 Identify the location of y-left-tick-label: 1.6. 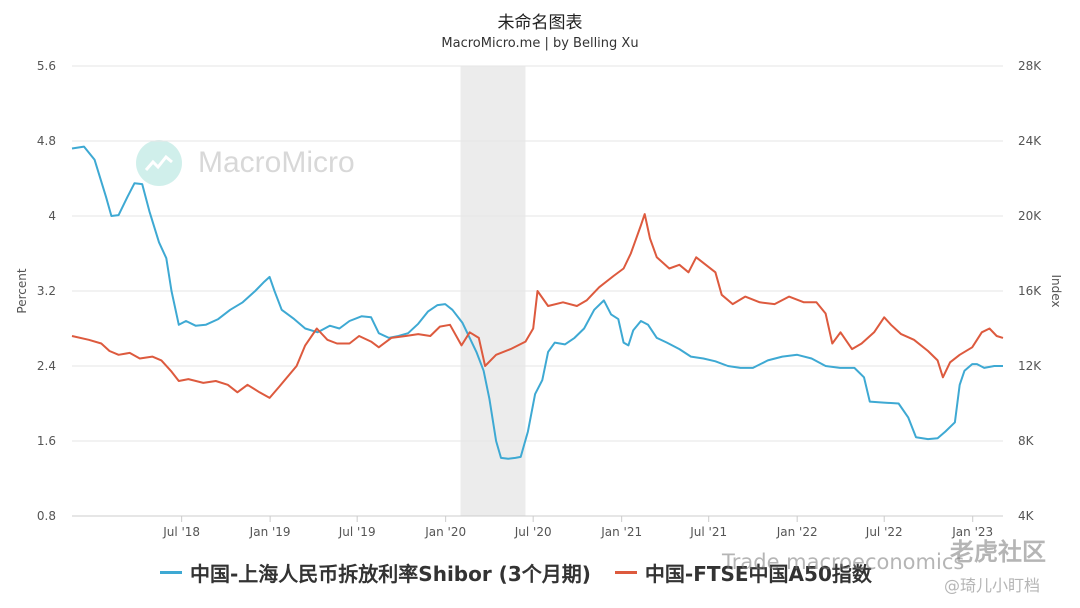
(46, 441).